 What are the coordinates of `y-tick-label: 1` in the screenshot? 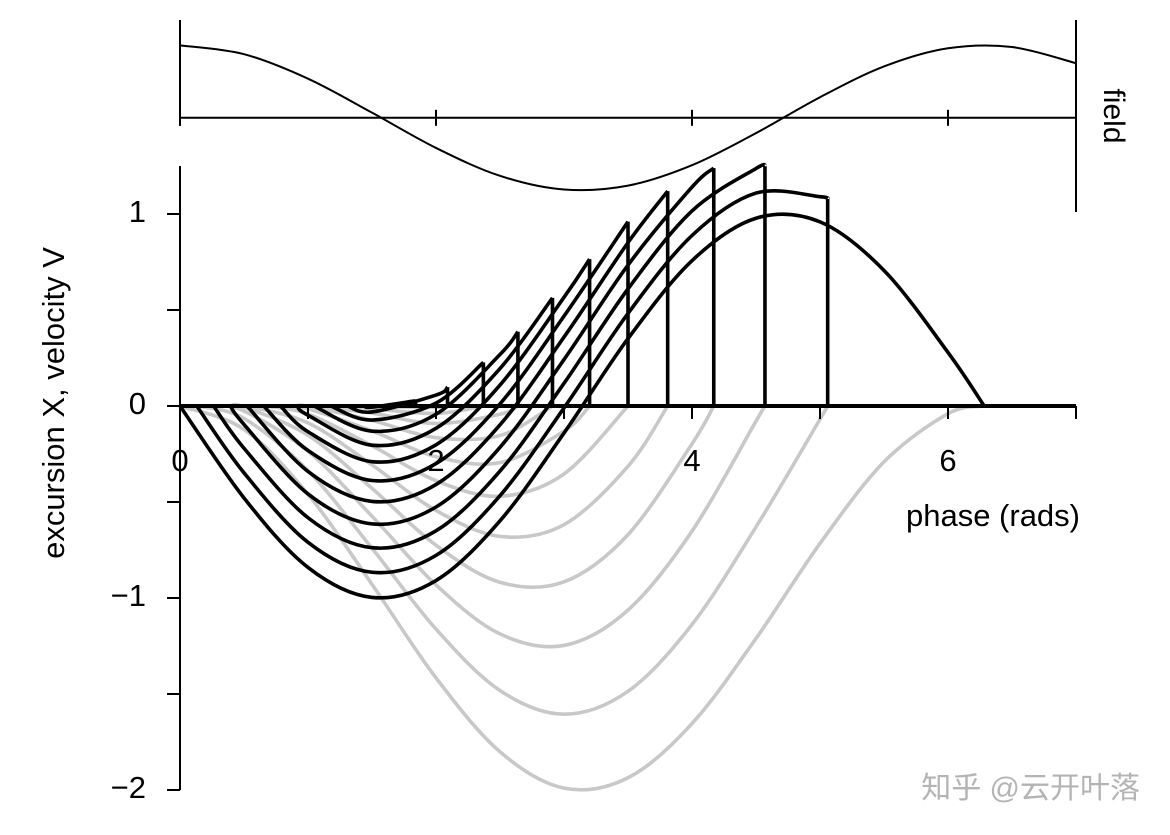 It's located at (137, 211).